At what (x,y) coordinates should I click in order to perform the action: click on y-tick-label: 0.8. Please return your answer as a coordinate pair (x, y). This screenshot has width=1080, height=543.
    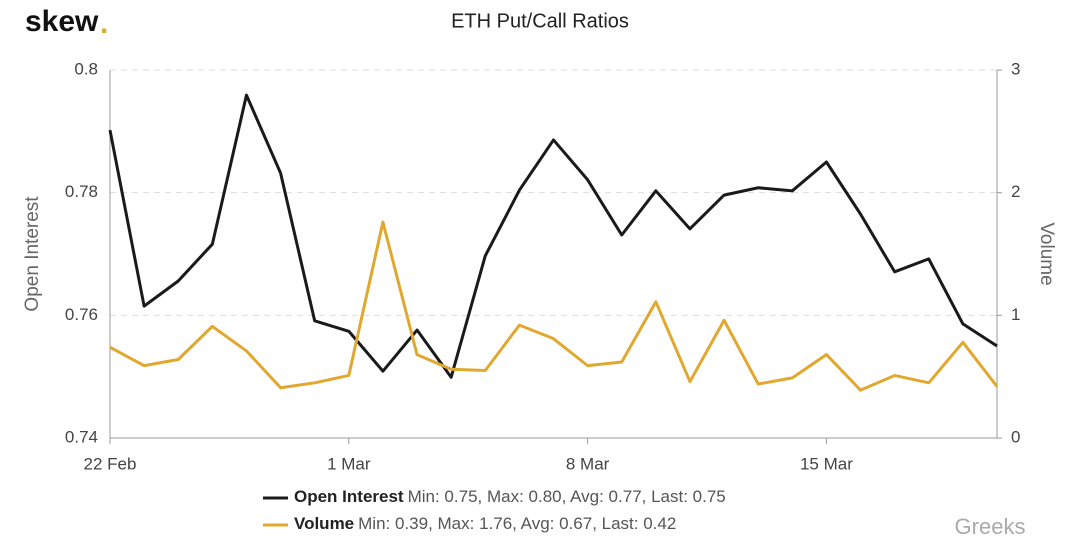
    Looking at the image, I should click on (86, 68).